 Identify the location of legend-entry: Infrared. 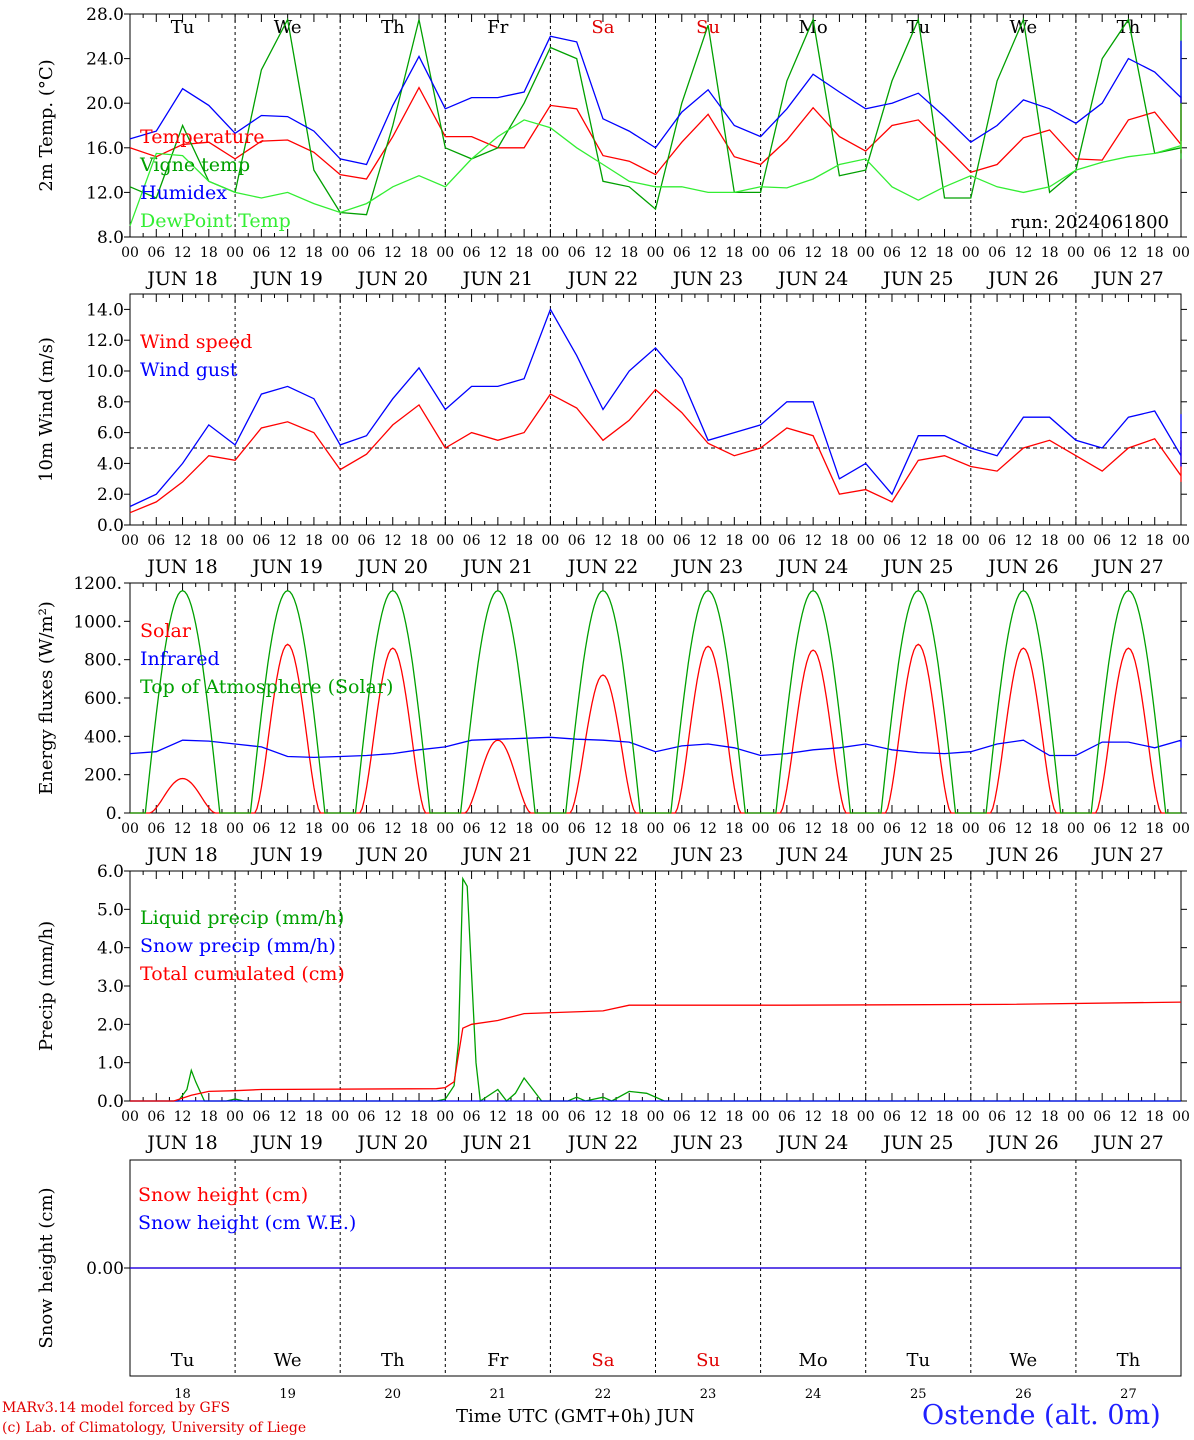
(180, 659).